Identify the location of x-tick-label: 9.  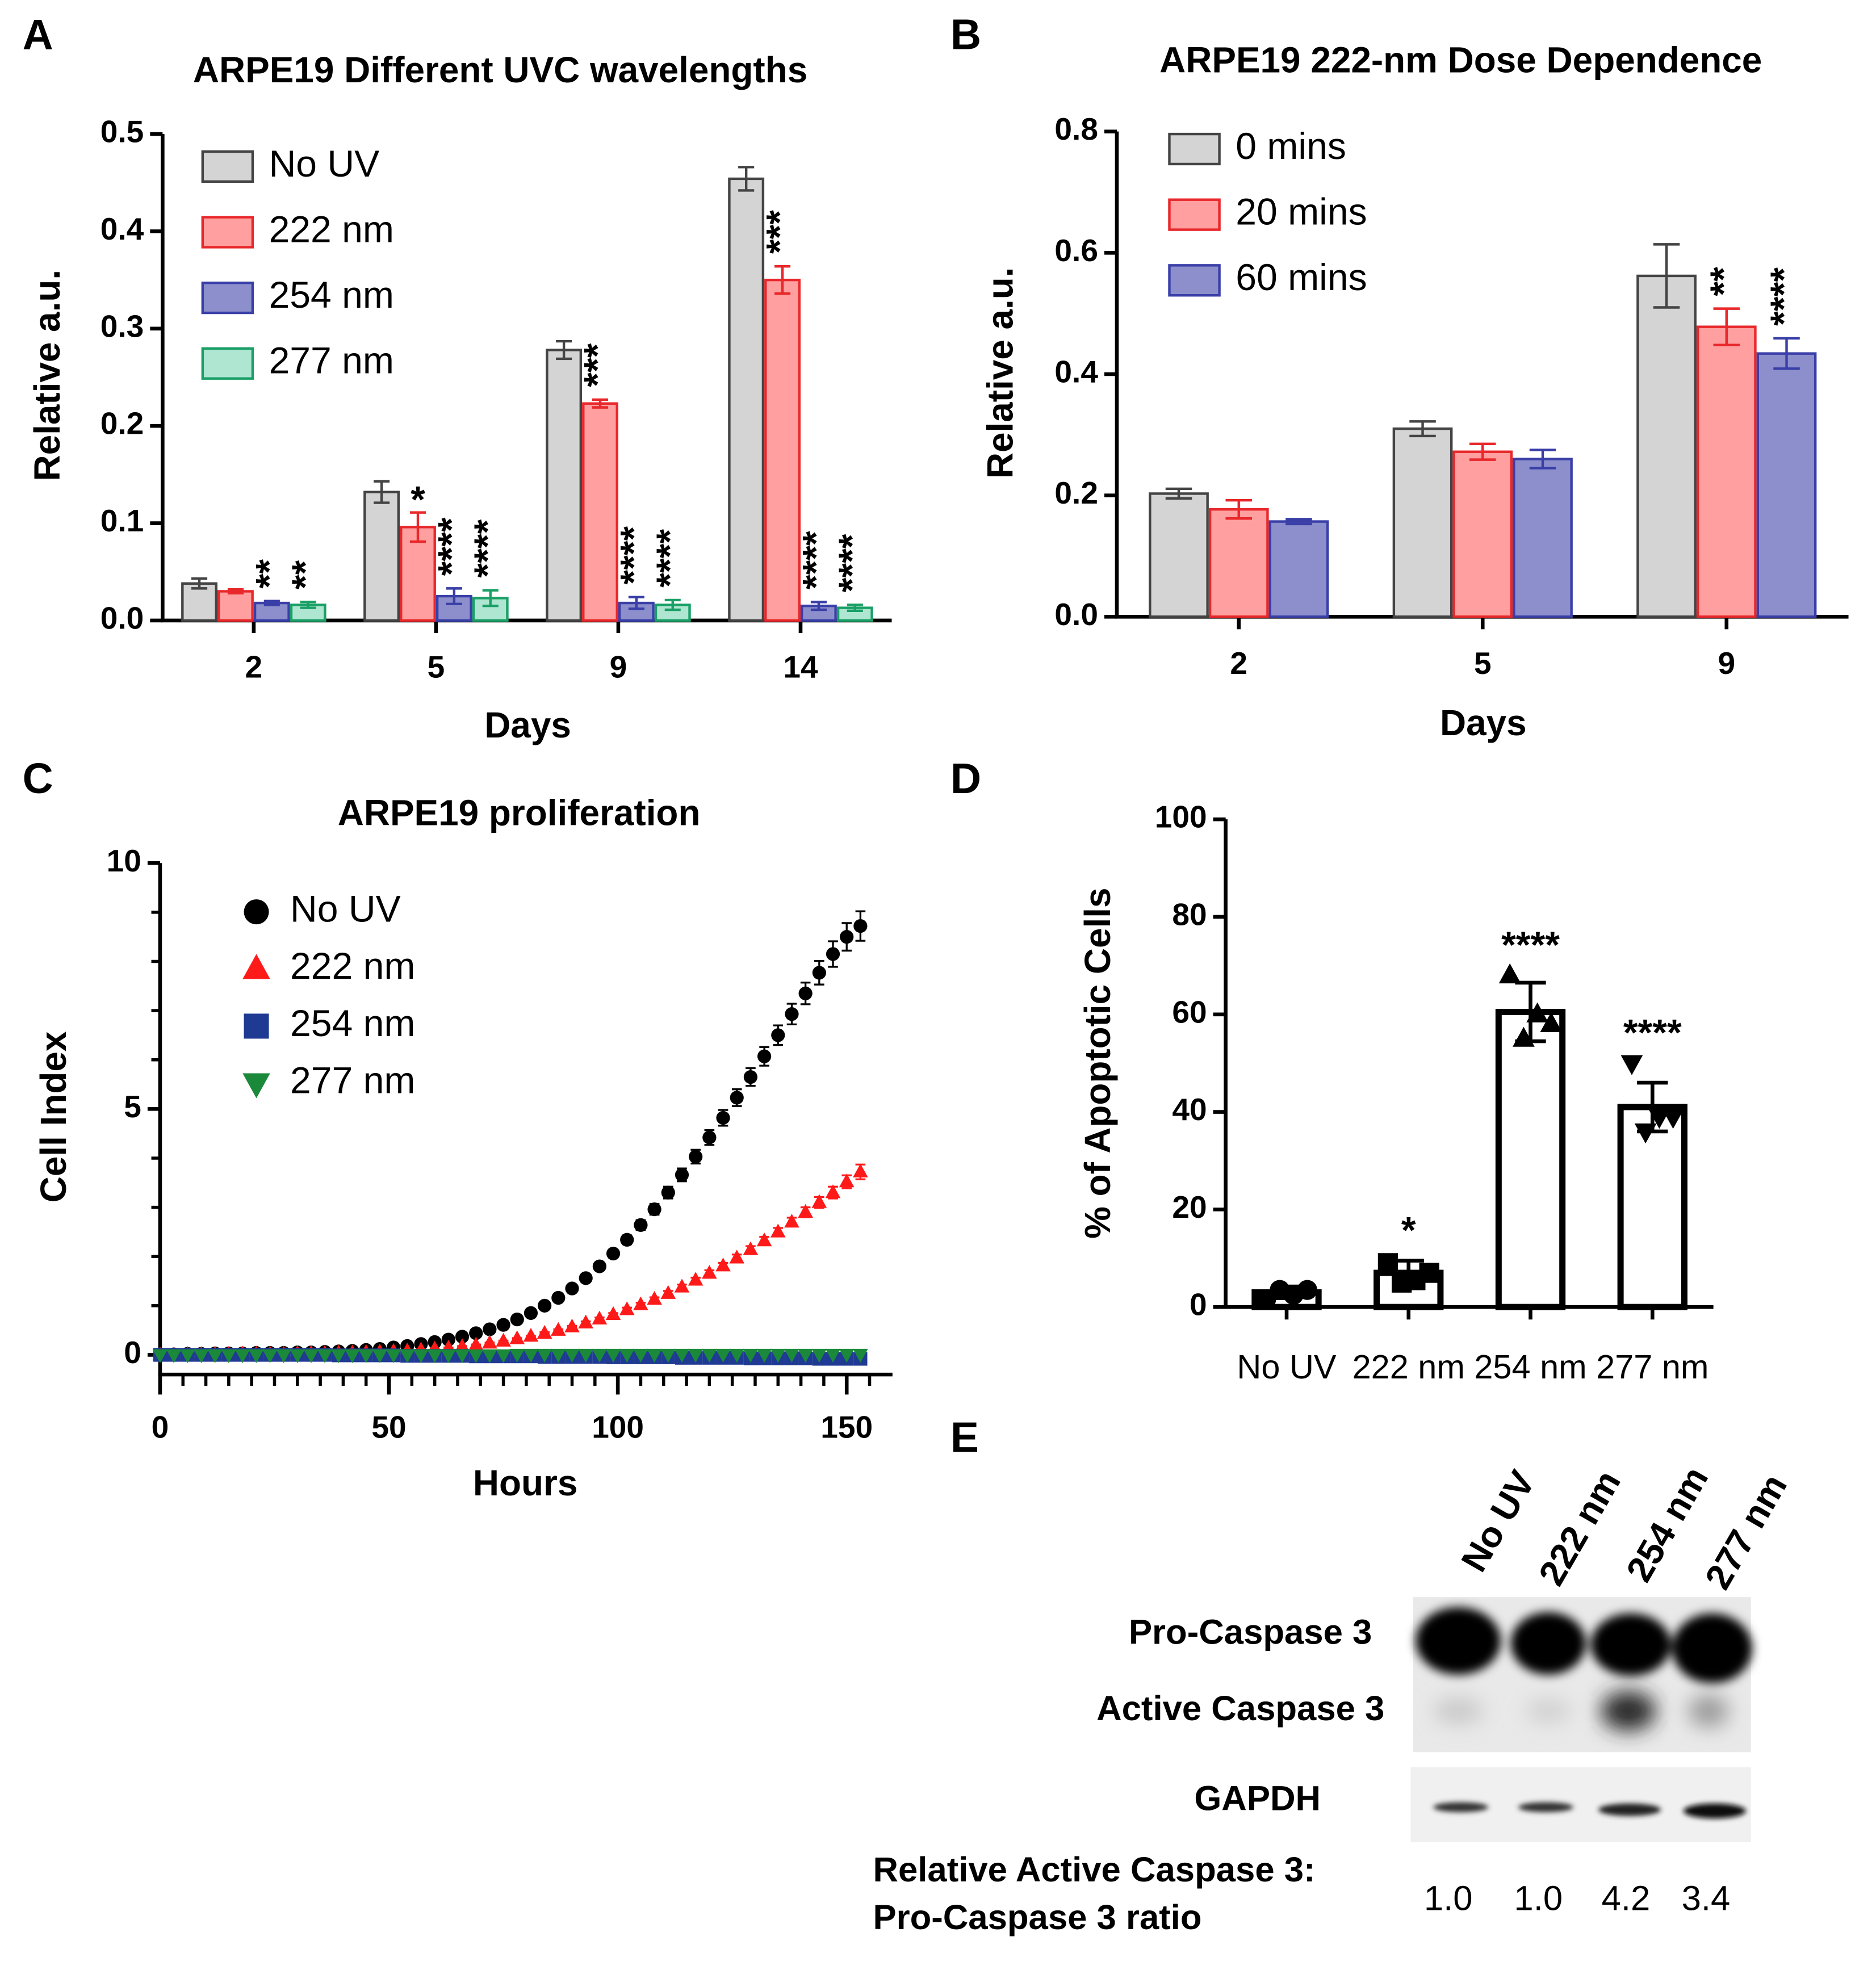
(1726, 663).